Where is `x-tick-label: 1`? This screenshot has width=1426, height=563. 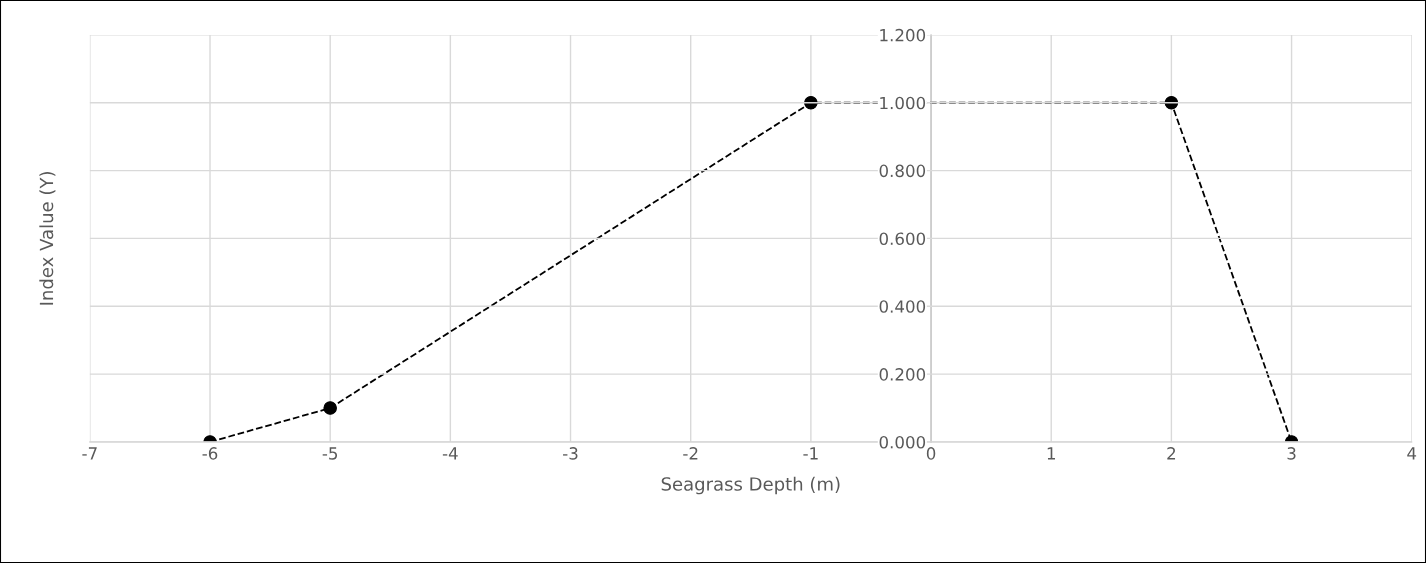 x-tick-label: 1 is located at coordinates (1051, 453).